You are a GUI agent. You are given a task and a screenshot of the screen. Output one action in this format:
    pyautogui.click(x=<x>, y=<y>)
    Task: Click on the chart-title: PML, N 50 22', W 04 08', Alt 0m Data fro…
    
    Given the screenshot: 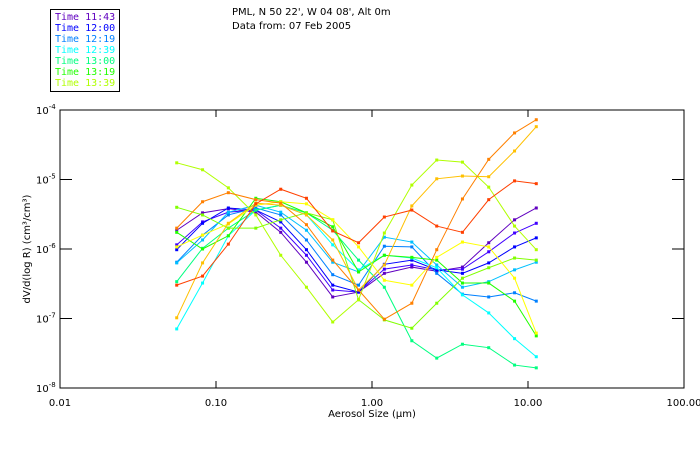 What is the action you would take?
    pyautogui.click(x=311, y=20)
    